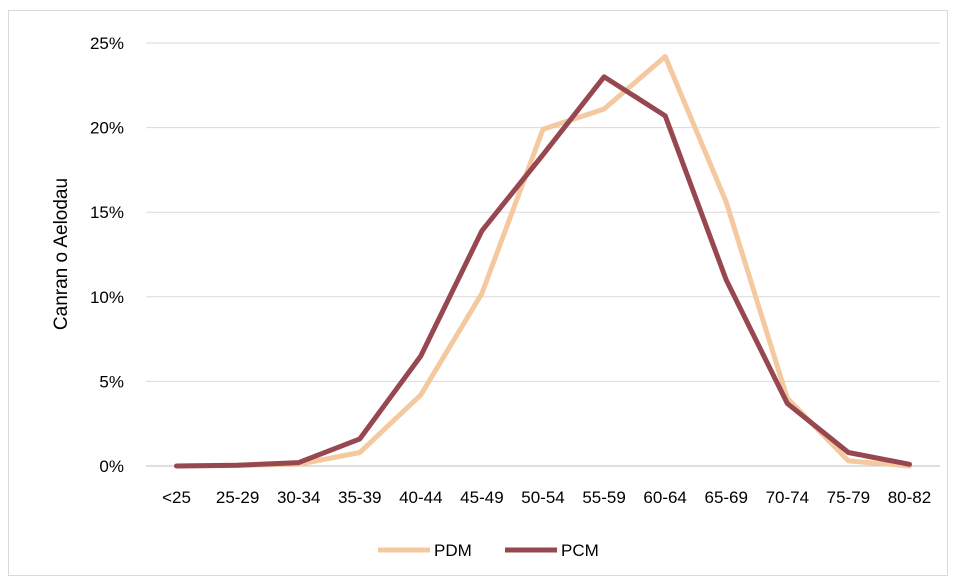 This screenshot has width=957, height=580. I want to click on x-tick-label: 80-82, so click(909, 497).